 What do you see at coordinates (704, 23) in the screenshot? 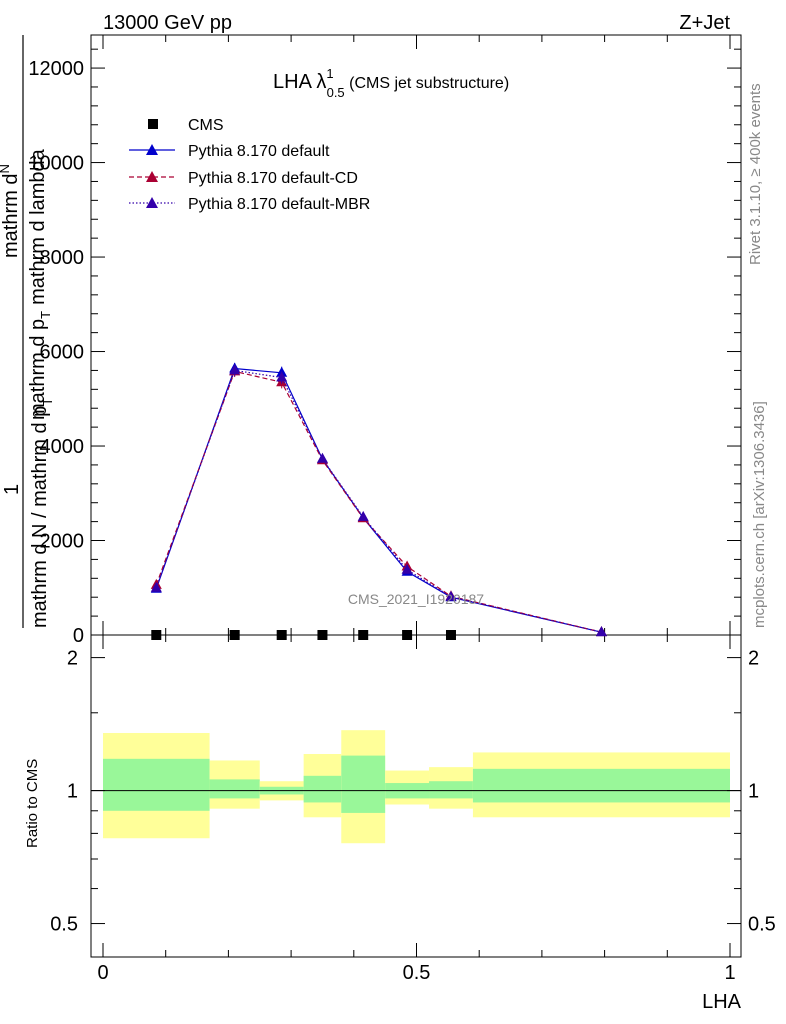
I see `header-right: Z+Jet` at bounding box center [704, 23].